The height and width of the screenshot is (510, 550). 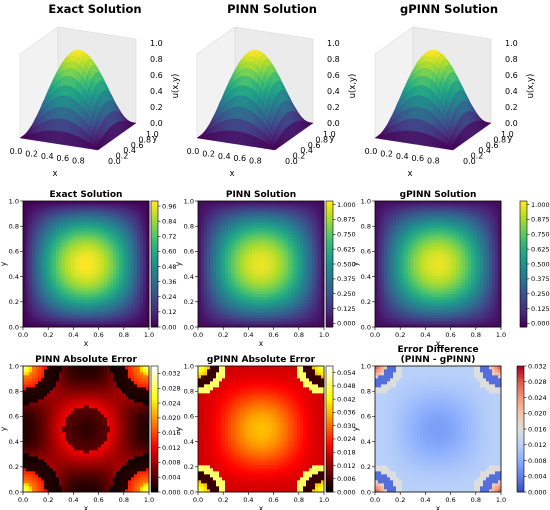 What do you see at coordinates (261, 195) in the screenshot?
I see `chart-title: PINN Solution` at bounding box center [261, 195].